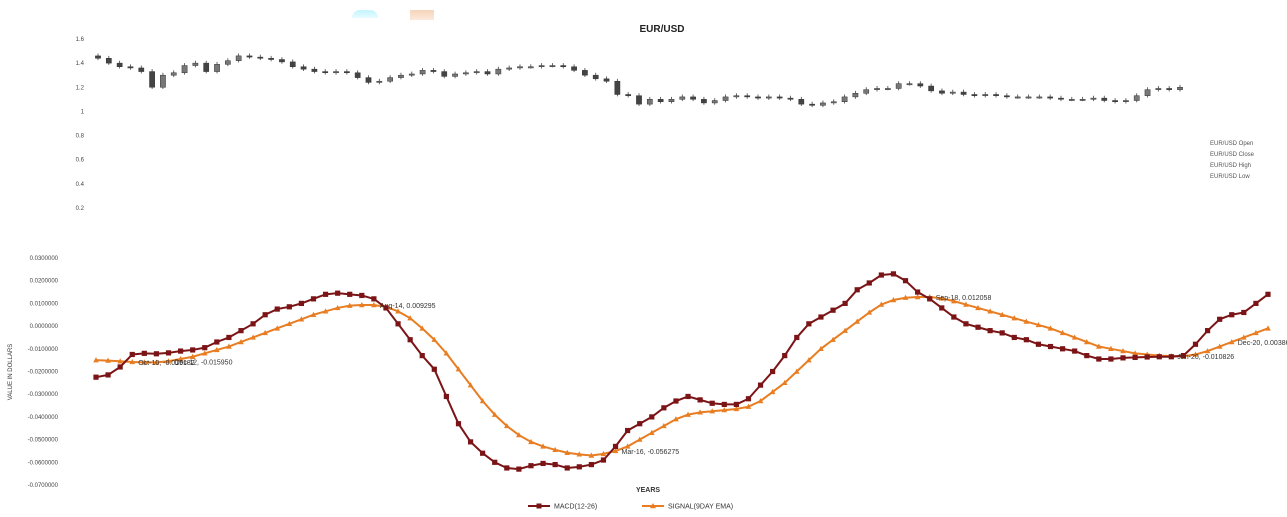 The height and width of the screenshot is (517, 1287). I want to click on macd-y-tick-label: 0.0100000, so click(44, 304).